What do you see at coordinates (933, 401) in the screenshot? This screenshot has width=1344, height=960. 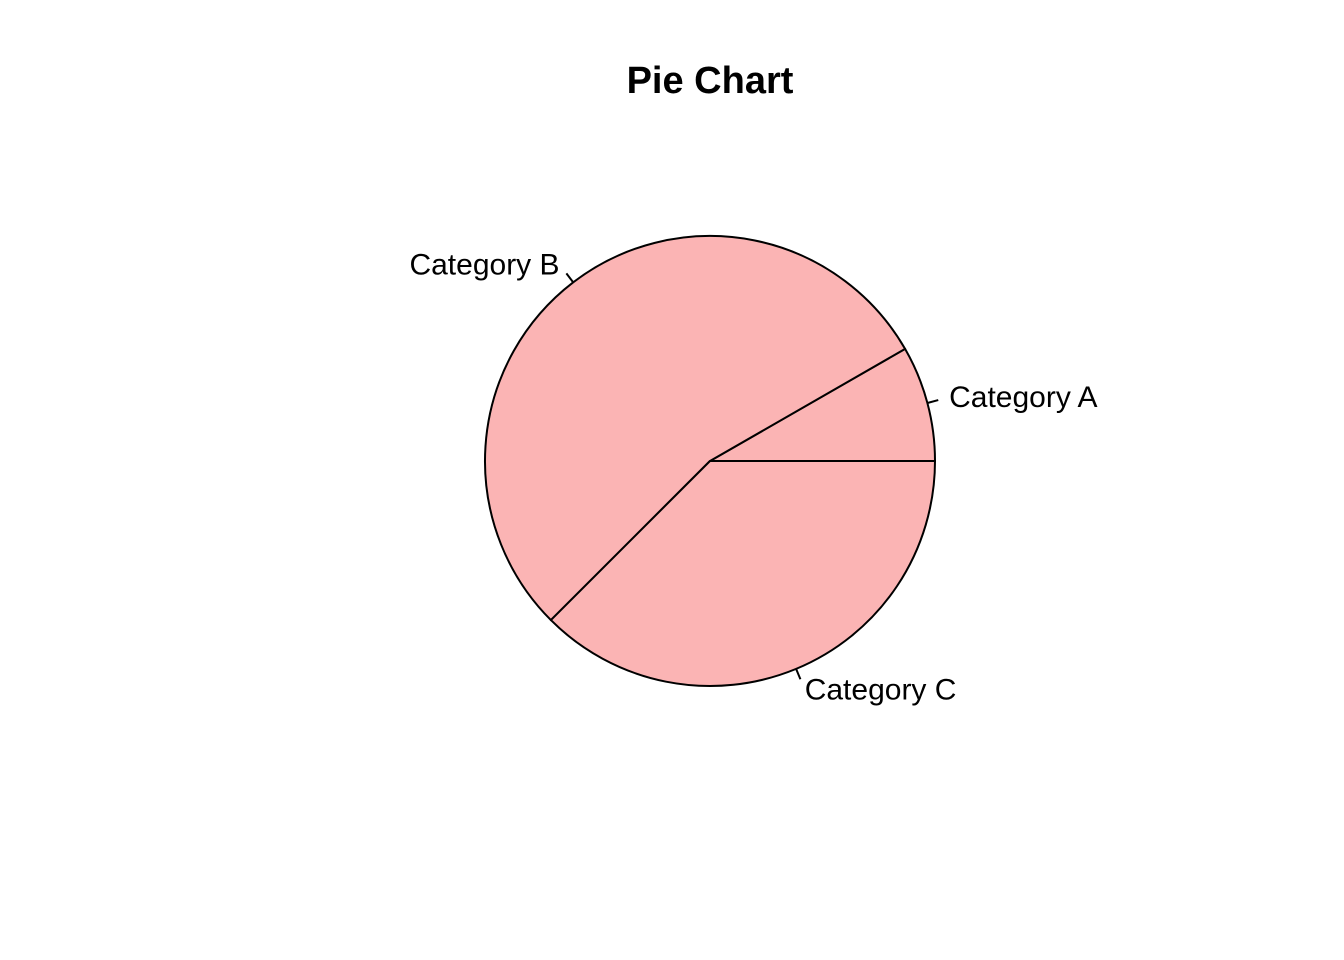 I see `label-tick-category-a` at bounding box center [933, 401].